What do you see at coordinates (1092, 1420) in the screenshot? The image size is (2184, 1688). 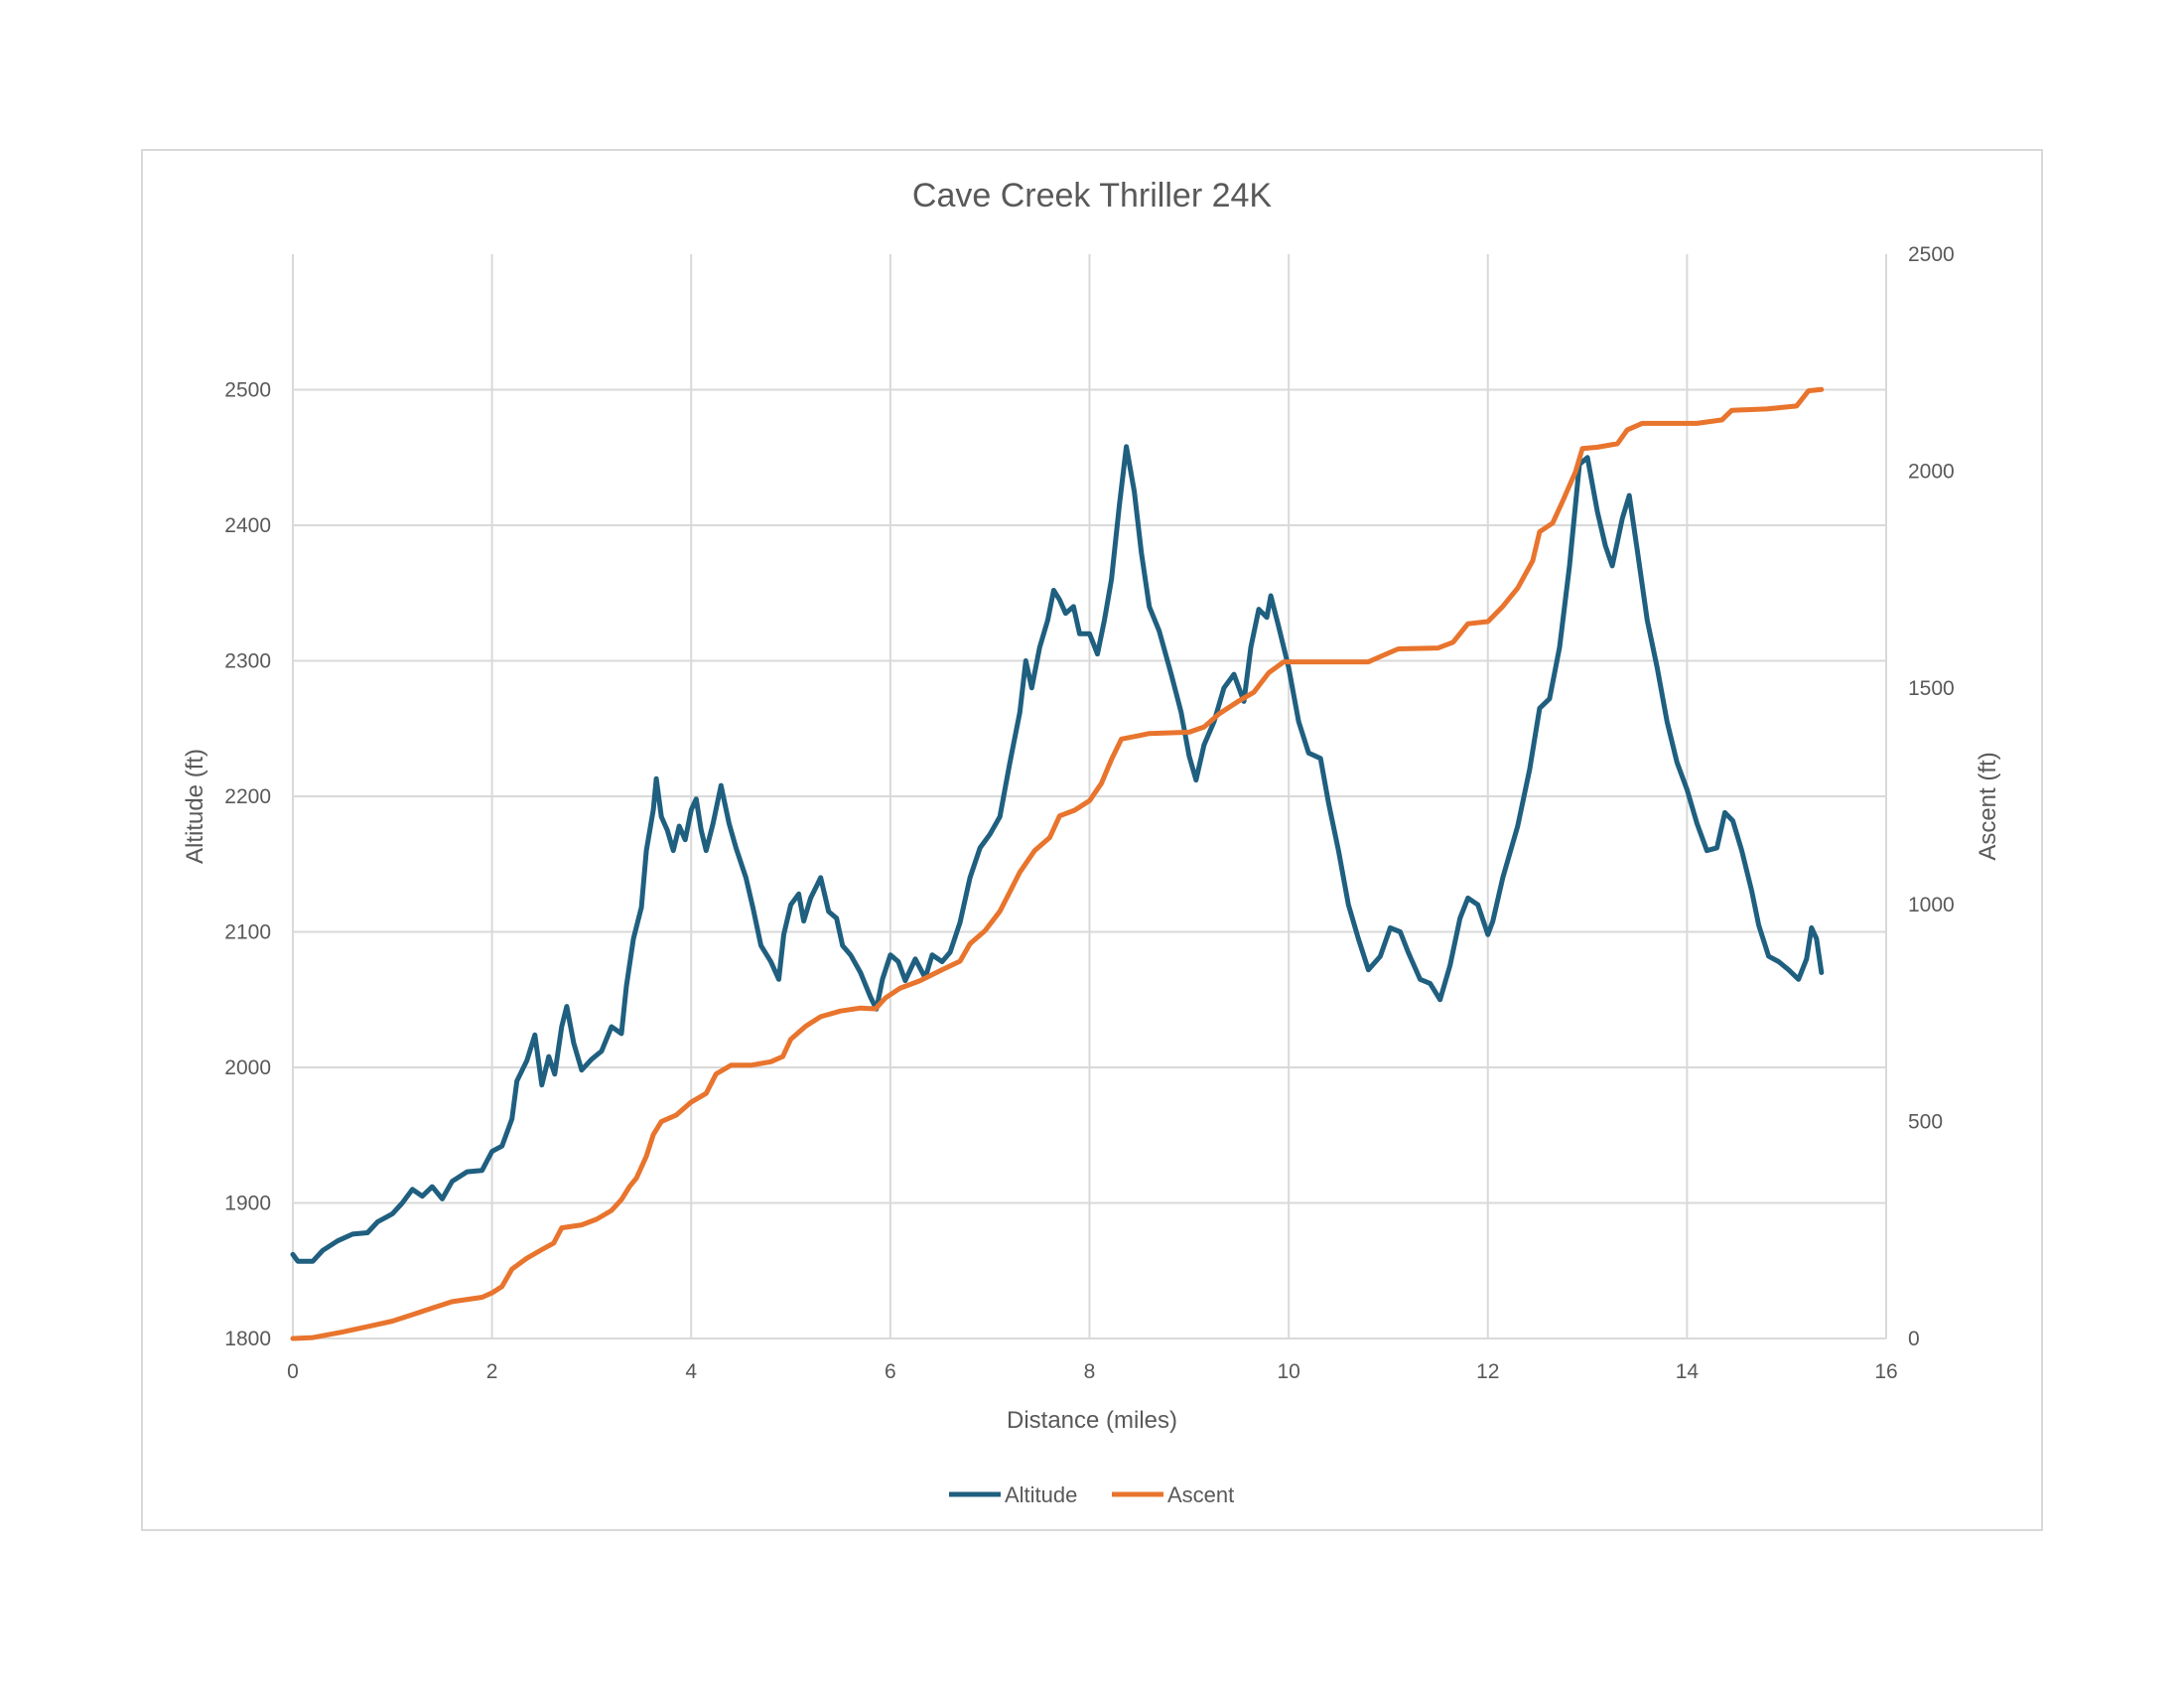 I see `x-axis-title: Distance (miles)` at bounding box center [1092, 1420].